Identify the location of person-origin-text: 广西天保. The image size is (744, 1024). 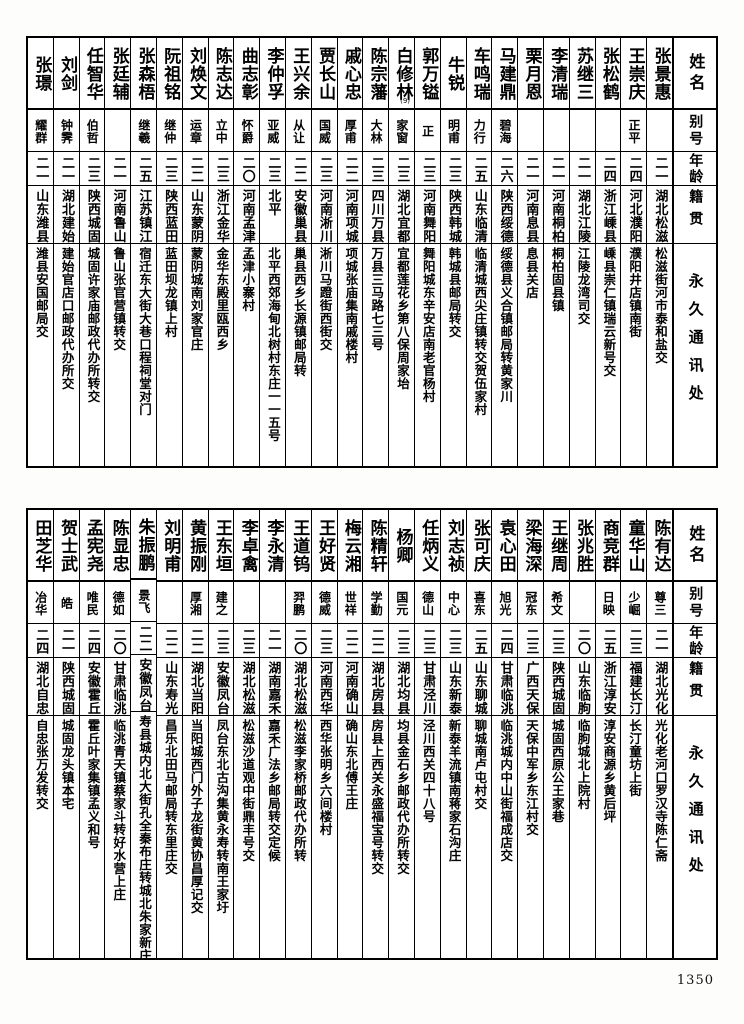
(531, 688).